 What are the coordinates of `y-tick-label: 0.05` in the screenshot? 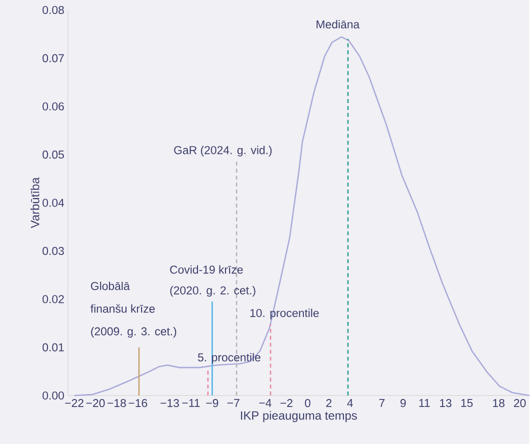 It's located at (53, 154).